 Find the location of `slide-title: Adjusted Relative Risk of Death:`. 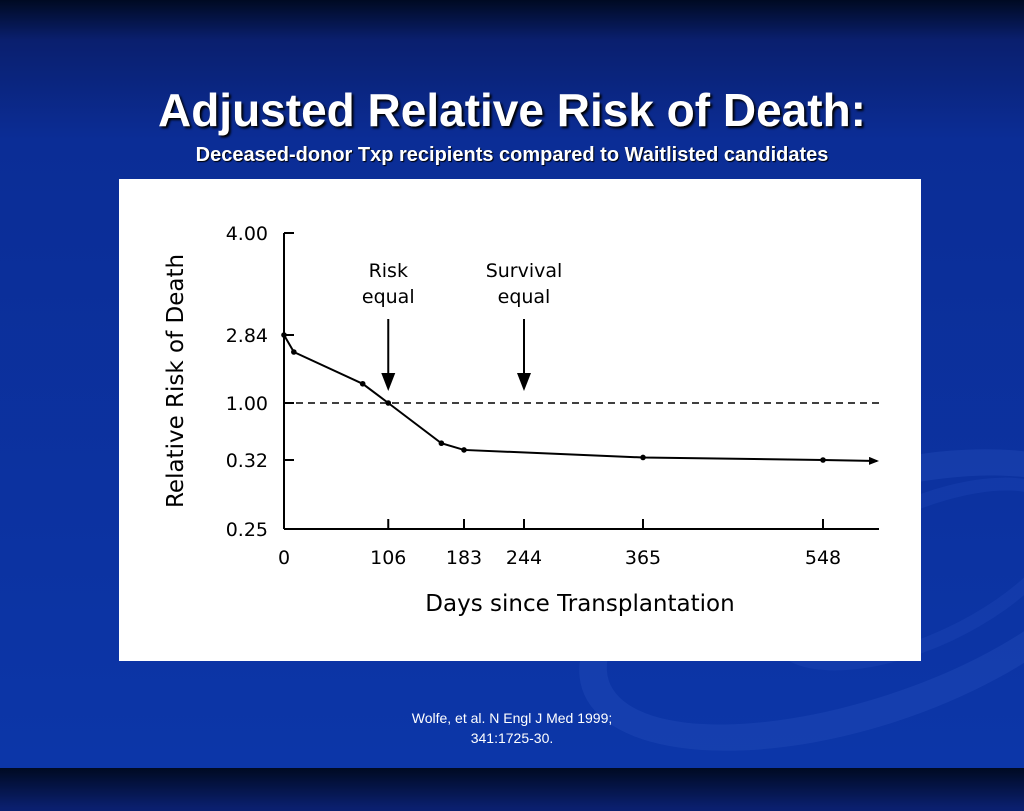

slide-title: Adjusted Relative Risk of Death: is located at coordinates (512, 110).